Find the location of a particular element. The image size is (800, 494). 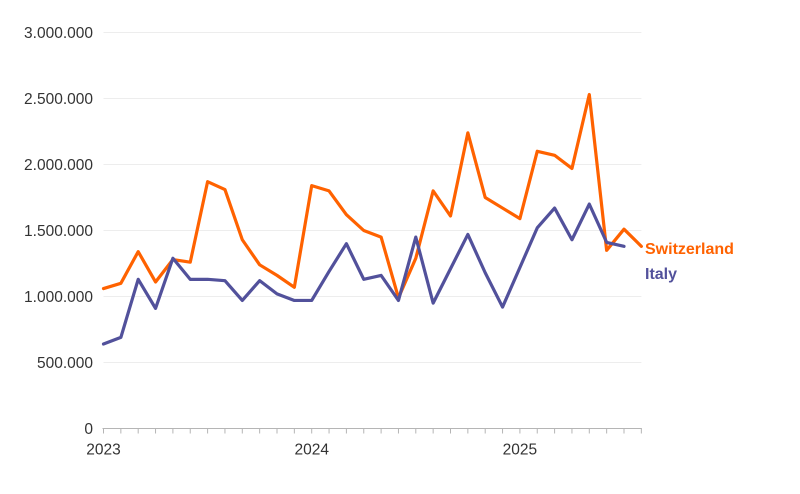

year-label: 2023 is located at coordinates (103, 450).